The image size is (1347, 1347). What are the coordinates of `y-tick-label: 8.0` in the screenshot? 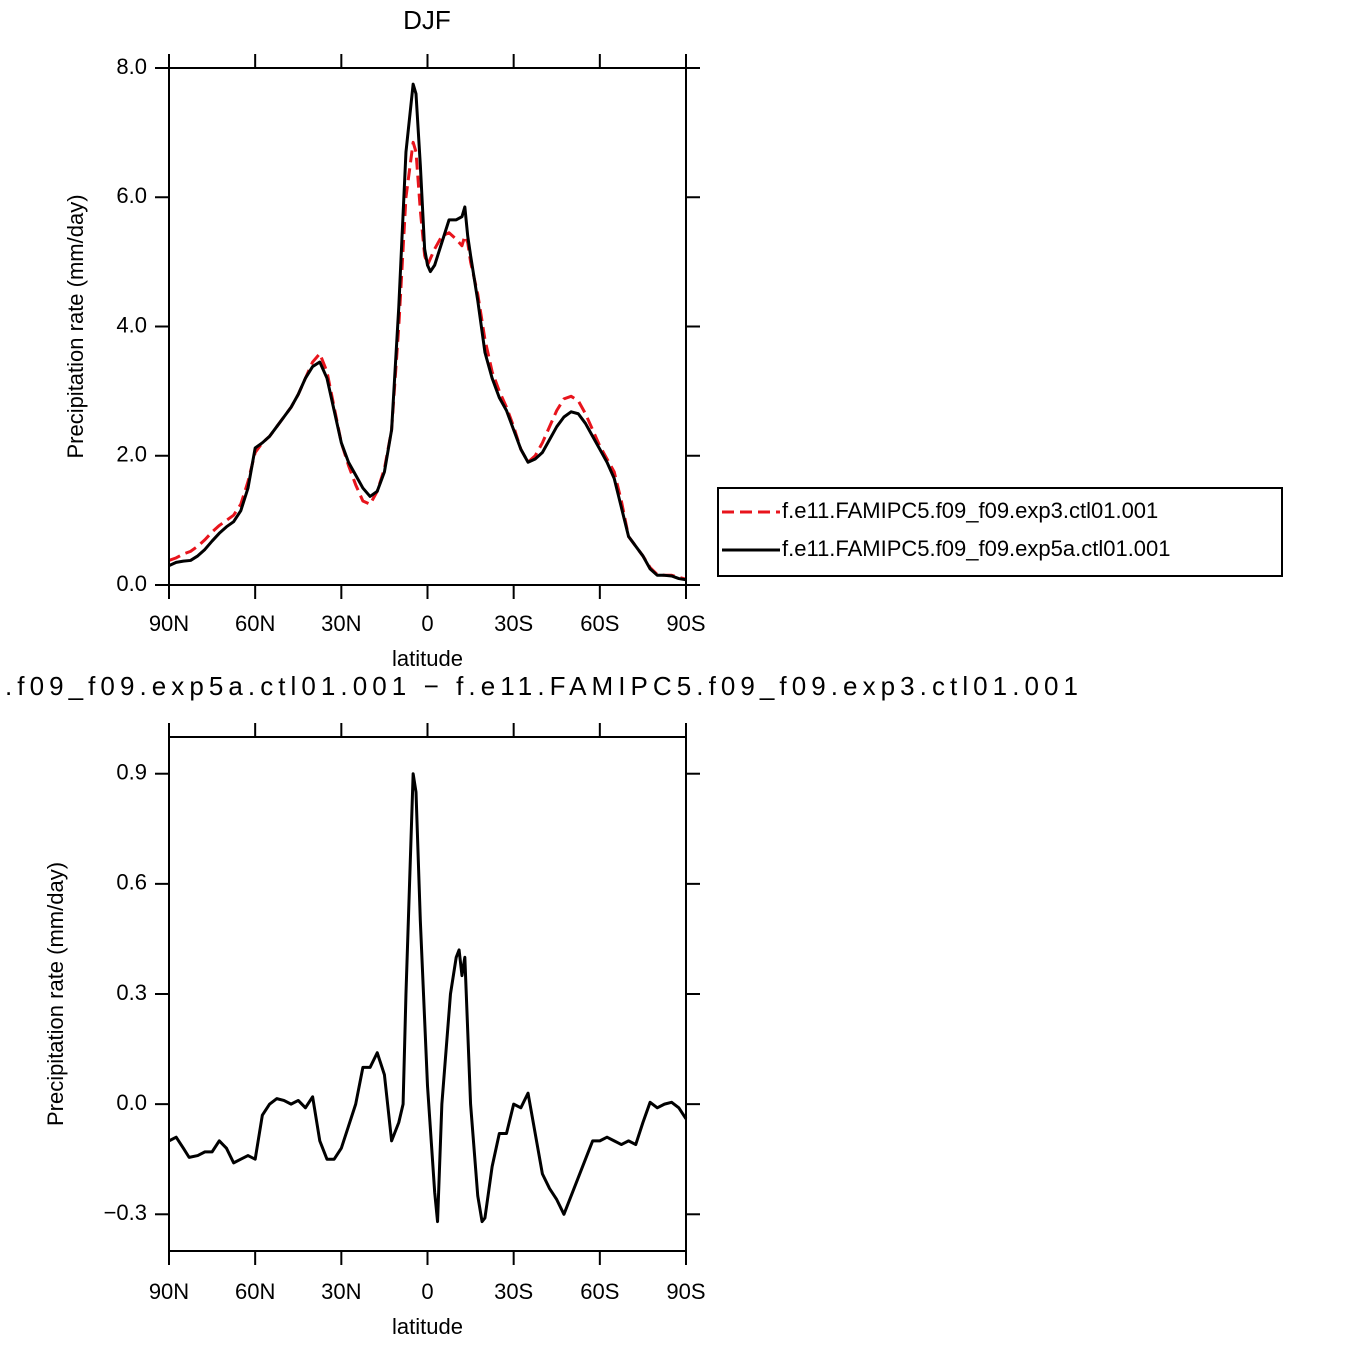 It's located at (131, 66).